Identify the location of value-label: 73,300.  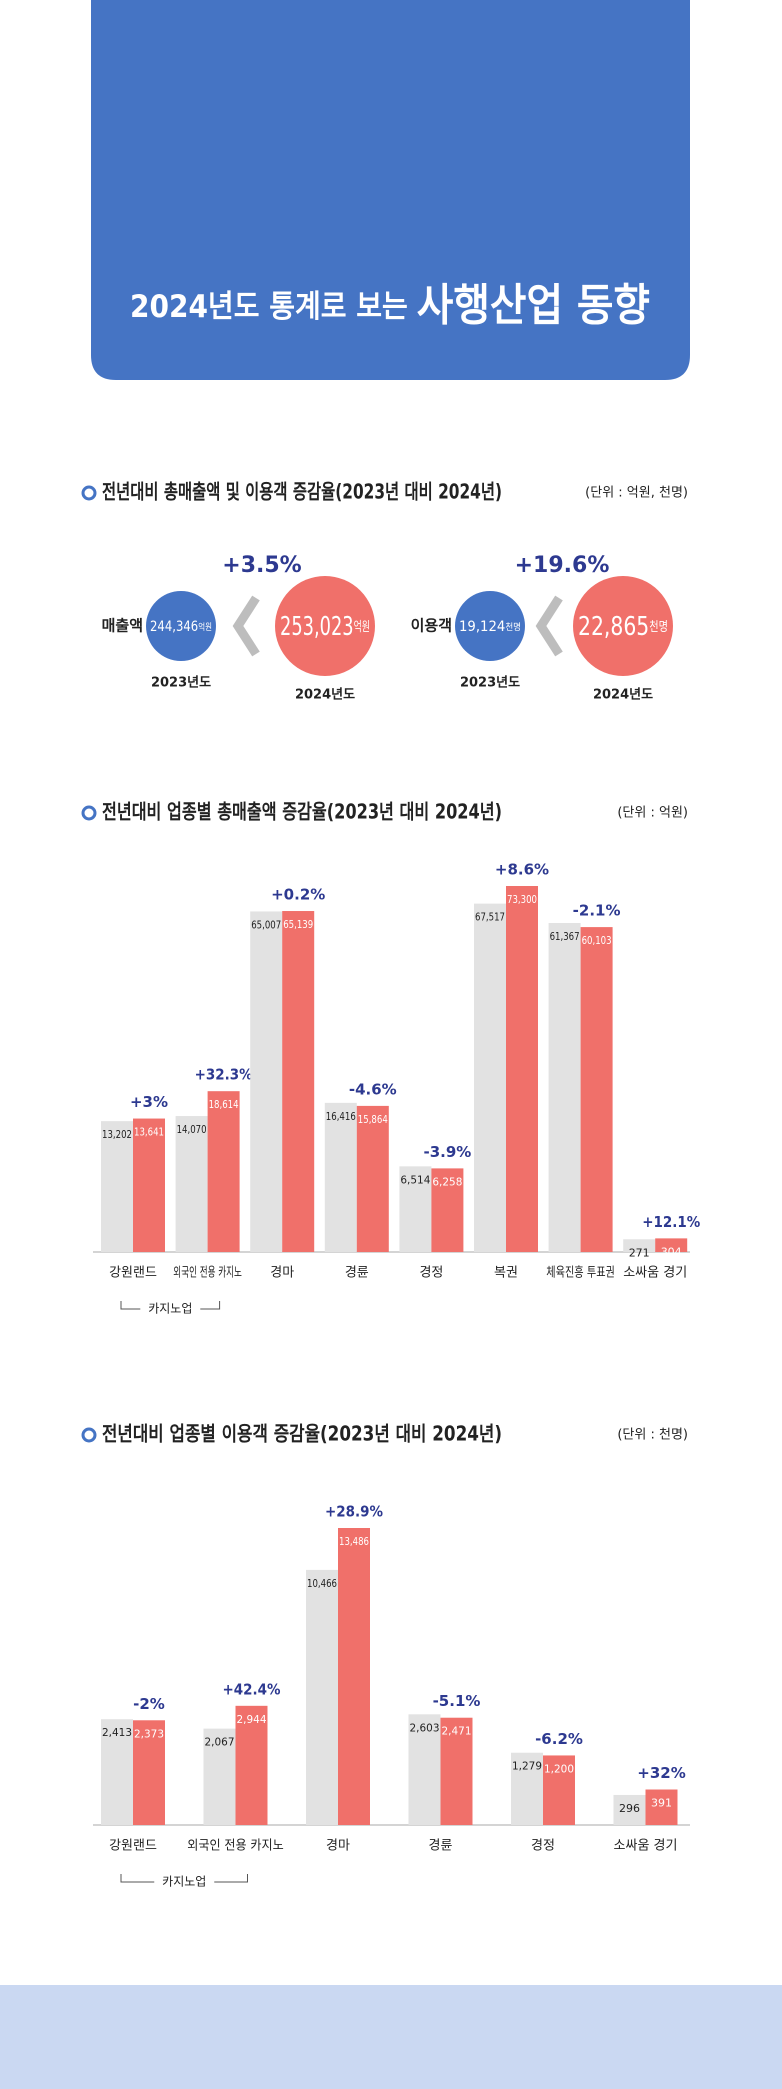
(522, 899).